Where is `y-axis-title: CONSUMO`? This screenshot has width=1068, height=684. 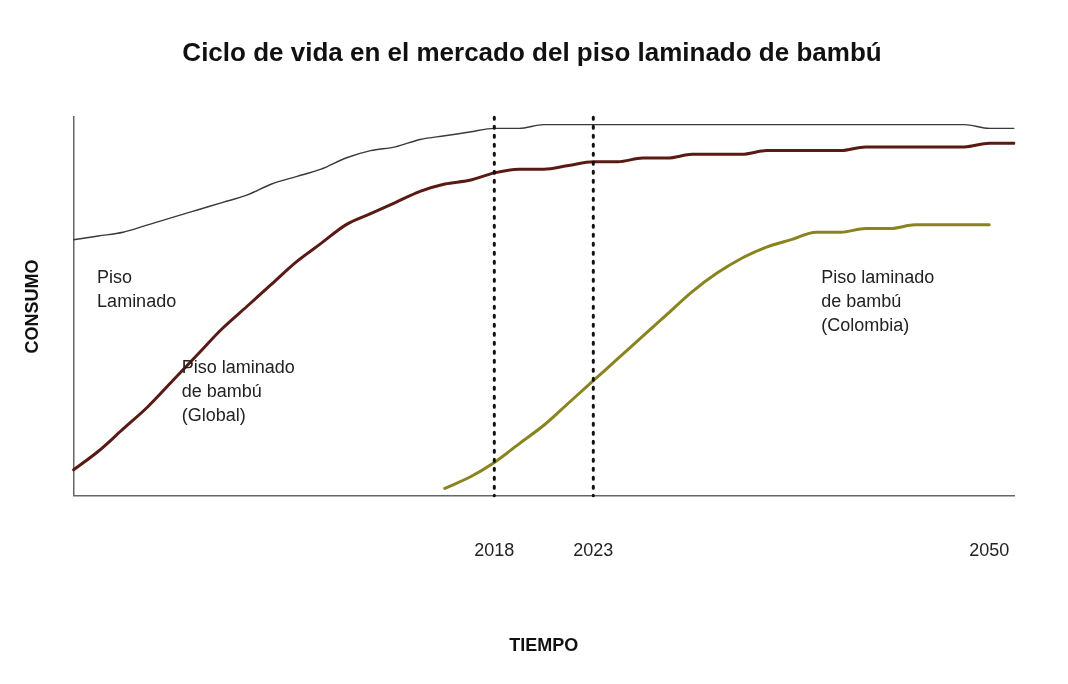
y-axis-title: CONSUMO is located at coordinates (31, 306).